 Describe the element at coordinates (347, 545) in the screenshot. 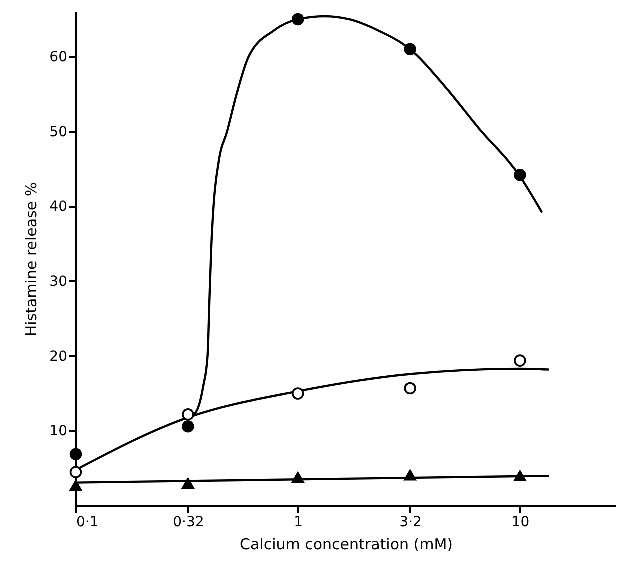

I see `x-axis-title: Calcium concentration (mM)` at that location.